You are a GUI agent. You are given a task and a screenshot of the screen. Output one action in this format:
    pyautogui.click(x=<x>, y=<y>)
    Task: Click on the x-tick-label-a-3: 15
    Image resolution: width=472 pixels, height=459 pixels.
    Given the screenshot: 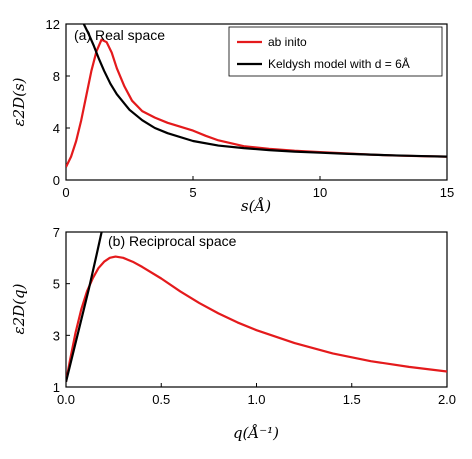 What is the action you would take?
    pyautogui.click(x=447, y=192)
    